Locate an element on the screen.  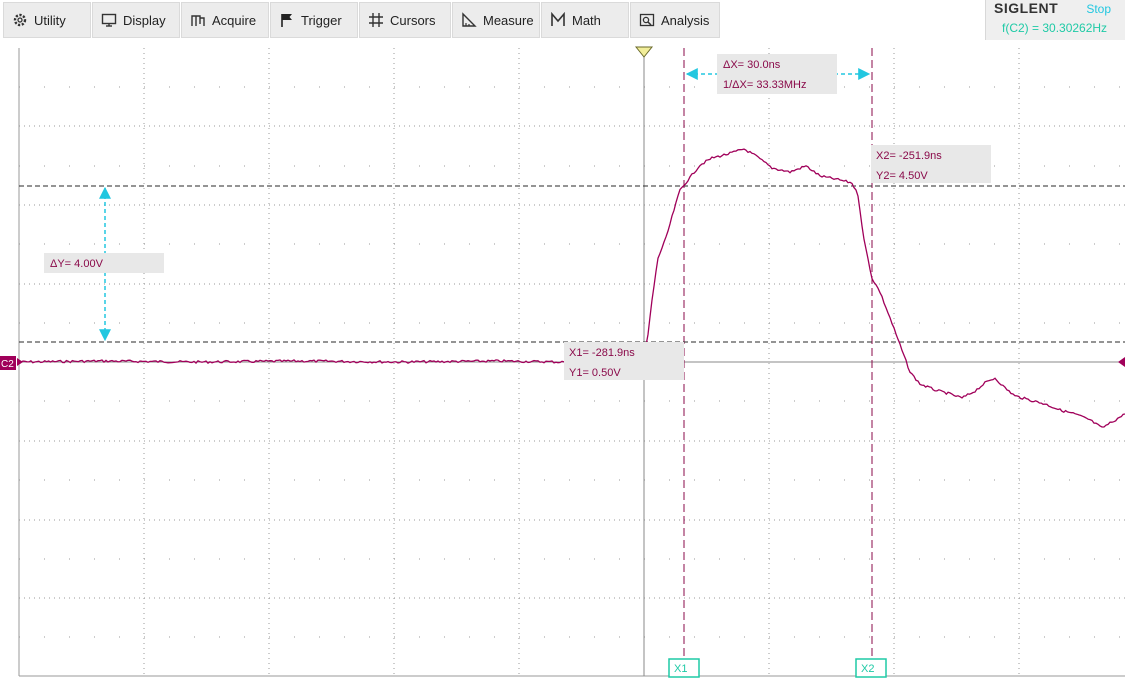
acquire-icon is located at coordinates (198, 20).